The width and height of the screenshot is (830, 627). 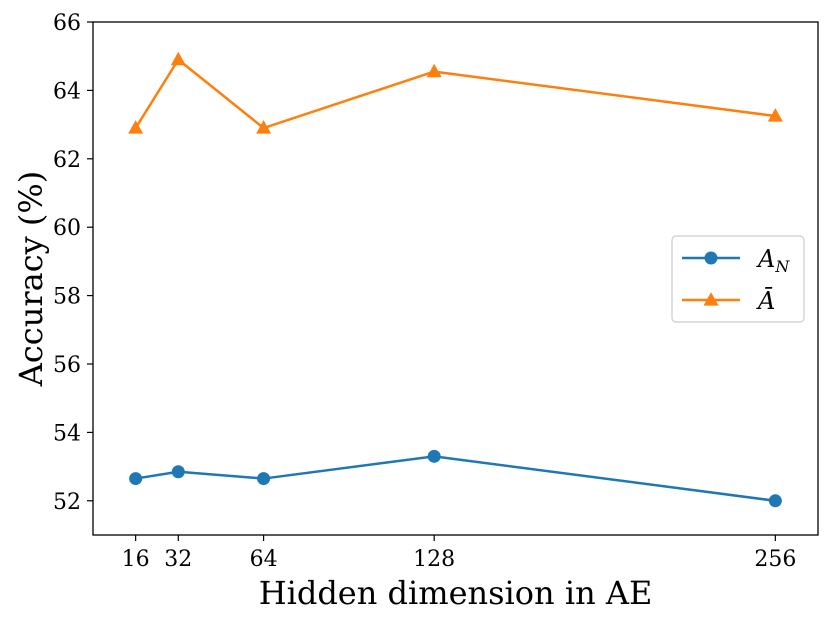 What do you see at coordinates (67, 228) in the screenshot?
I see `y-tick-label: 60` at bounding box center [67, 228].